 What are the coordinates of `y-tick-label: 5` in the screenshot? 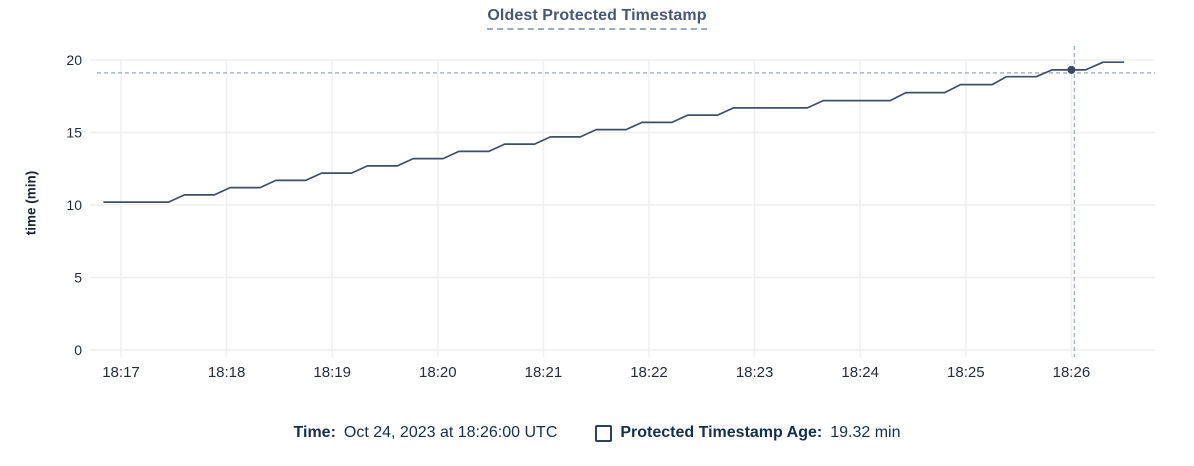 It's located at (78, 278).